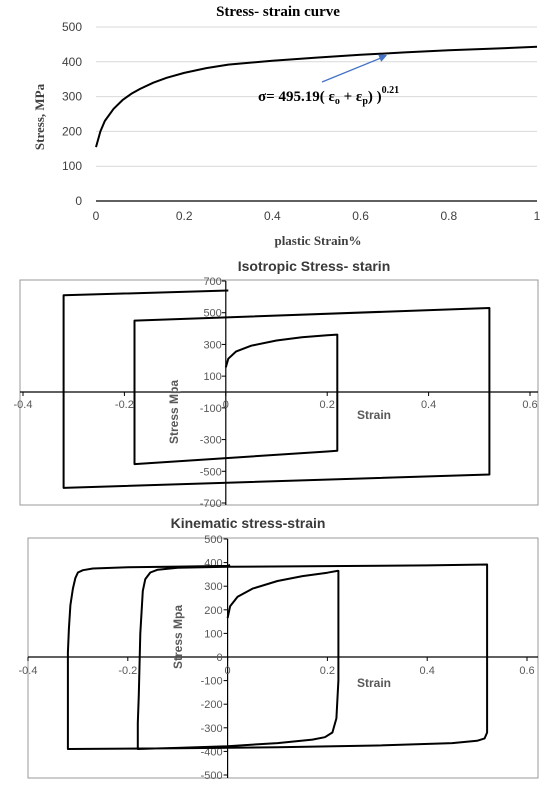 The image size is (550, 787). What do you see at coordinates (72, 166) in the screenshot?
I see `chart1-y-tick-label: 100` at bounding box center [72, 166].